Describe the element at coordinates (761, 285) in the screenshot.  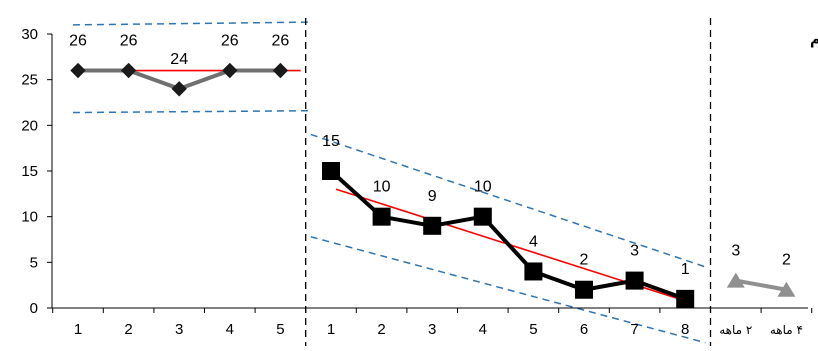
I see `series-line` at that location.